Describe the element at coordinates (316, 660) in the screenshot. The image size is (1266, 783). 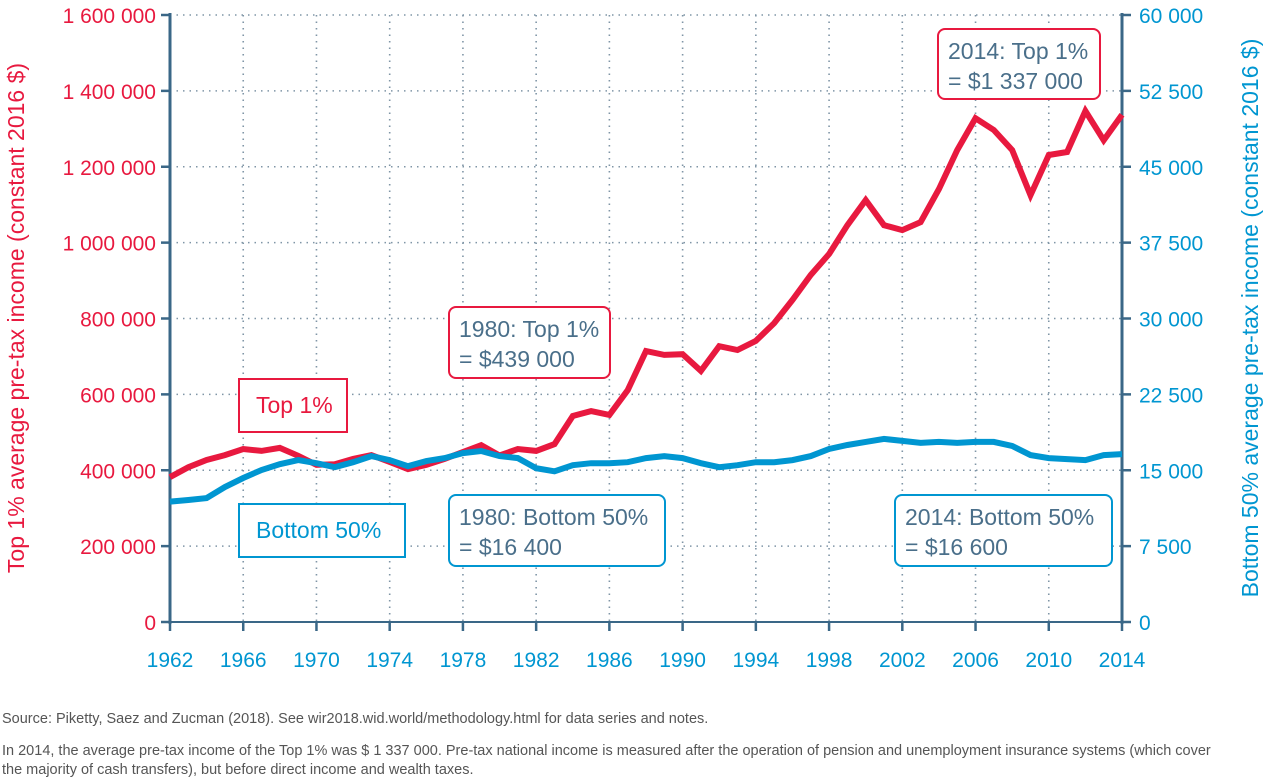
I see `x-tick-label: 1970` at that location.